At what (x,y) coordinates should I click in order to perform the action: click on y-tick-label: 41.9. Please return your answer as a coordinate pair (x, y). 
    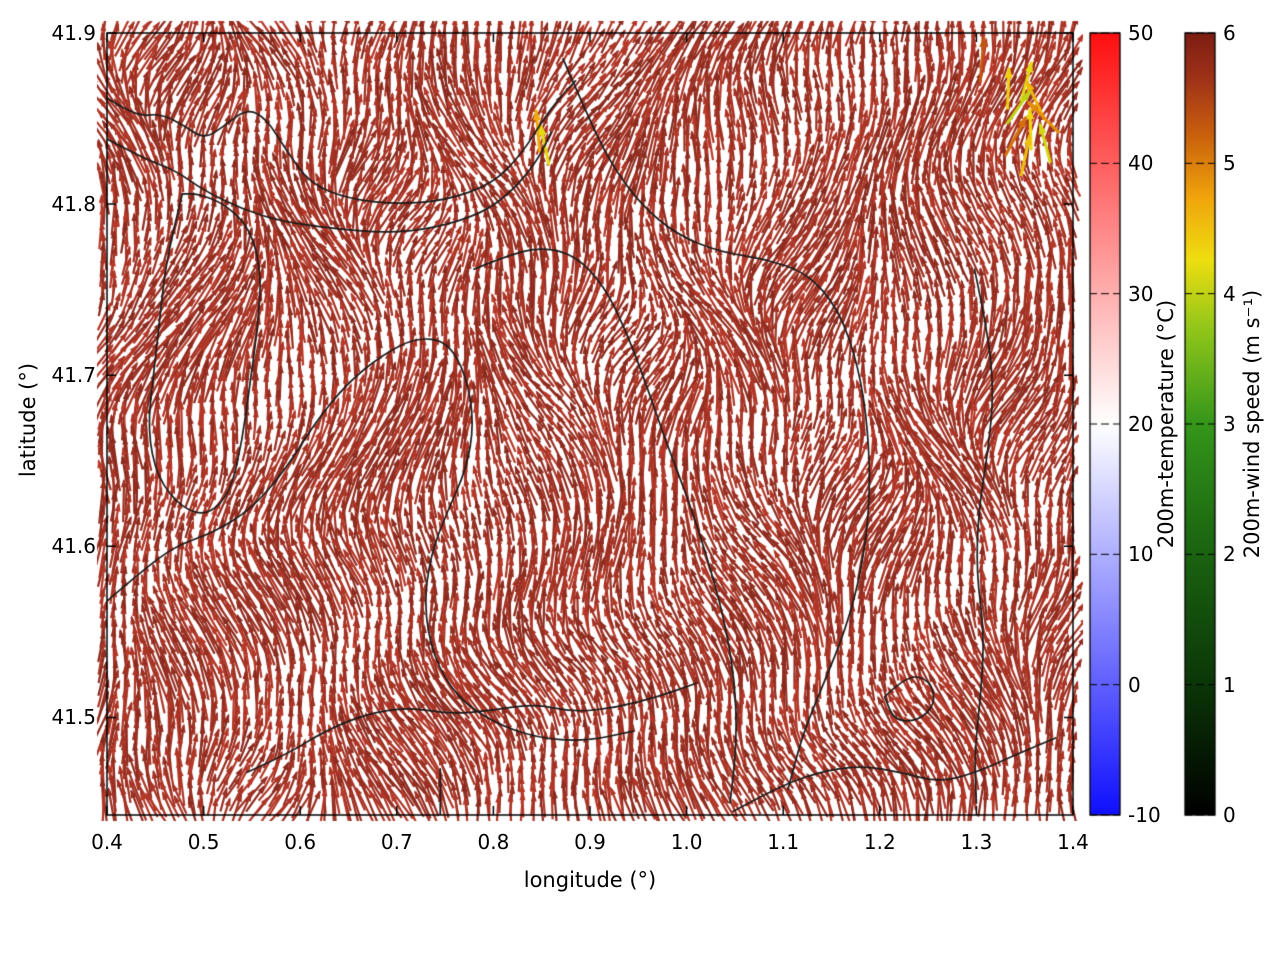
    Looking at the image, I should click on (73, 33).